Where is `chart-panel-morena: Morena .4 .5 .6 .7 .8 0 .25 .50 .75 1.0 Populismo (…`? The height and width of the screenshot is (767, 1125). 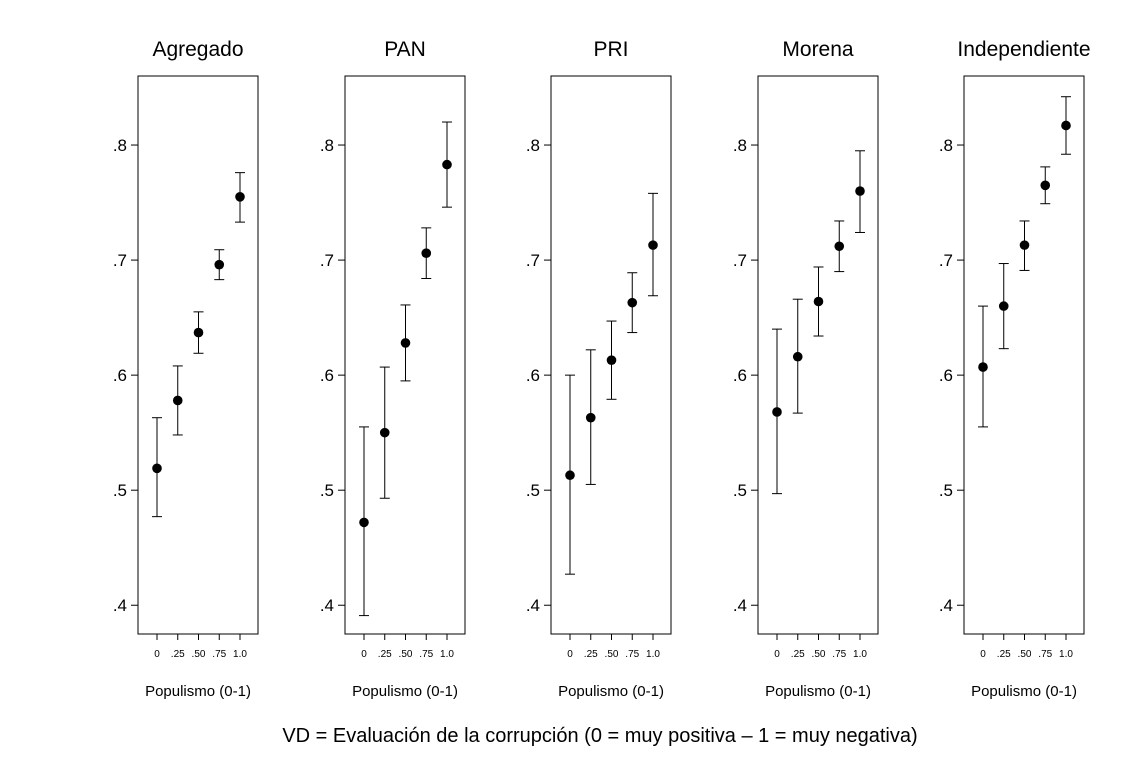 chart-panel-morena: Morena .4 .5 .6 .7 .8 0 .25 .50 .75 1.0 Populismo (… is located at coordinates (806, 369).